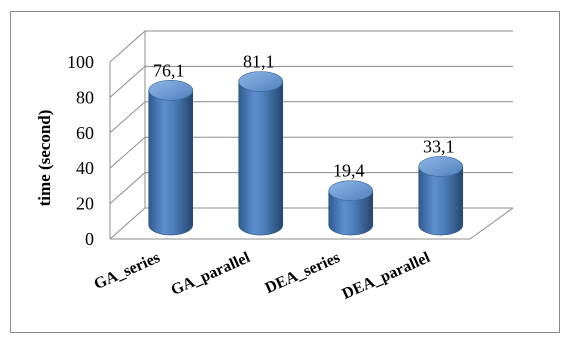 This screenshot has width=567, height=342. What do you see at coordinates (80, 62) in the screenshot?
I see `y-tick-label-100: 100` at bounding box center [80, 62].